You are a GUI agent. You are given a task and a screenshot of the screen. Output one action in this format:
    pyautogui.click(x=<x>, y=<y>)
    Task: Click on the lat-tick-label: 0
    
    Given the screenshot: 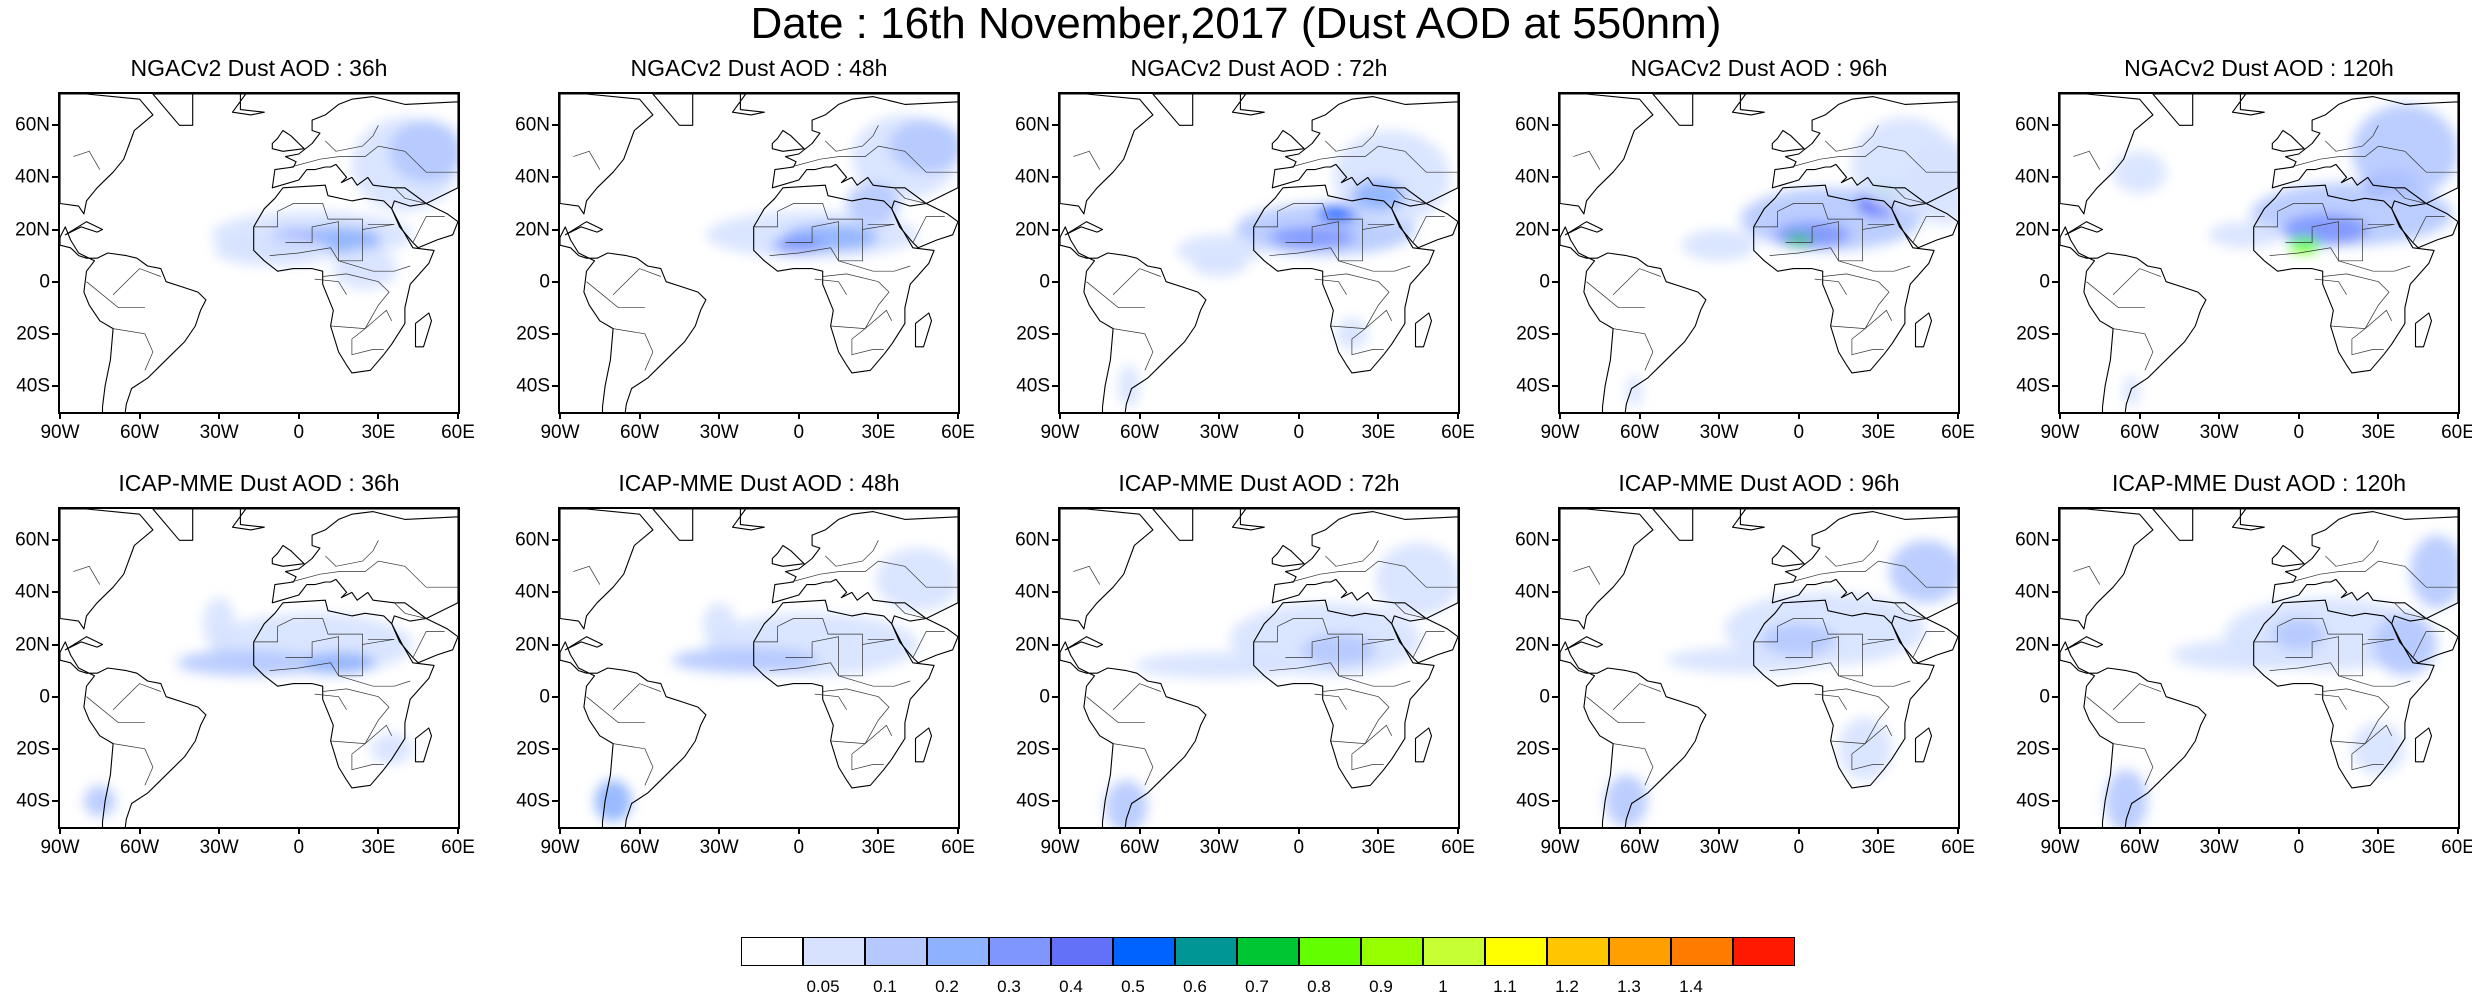 What is the action you would take?
    pyautogui.click(x=44, y=282)
    